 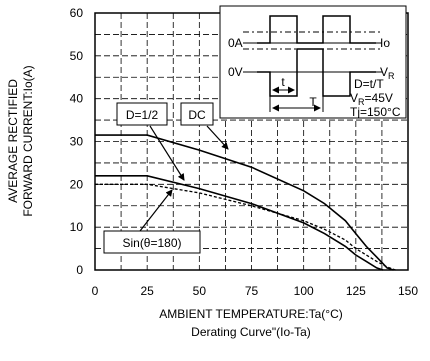 I want to click on waveform-inset: 0A 0V Io VR t T D=t/T VR=45V Tj=150°C, so click(x=313, y=62).